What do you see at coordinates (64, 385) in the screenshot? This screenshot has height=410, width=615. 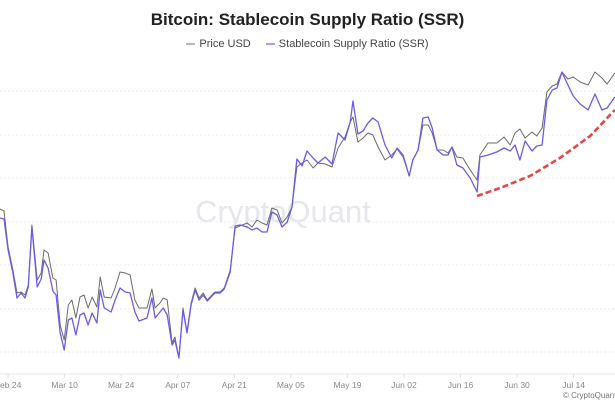 I see `x-tick-label: Mar 10` at bounding box center [64, 385].